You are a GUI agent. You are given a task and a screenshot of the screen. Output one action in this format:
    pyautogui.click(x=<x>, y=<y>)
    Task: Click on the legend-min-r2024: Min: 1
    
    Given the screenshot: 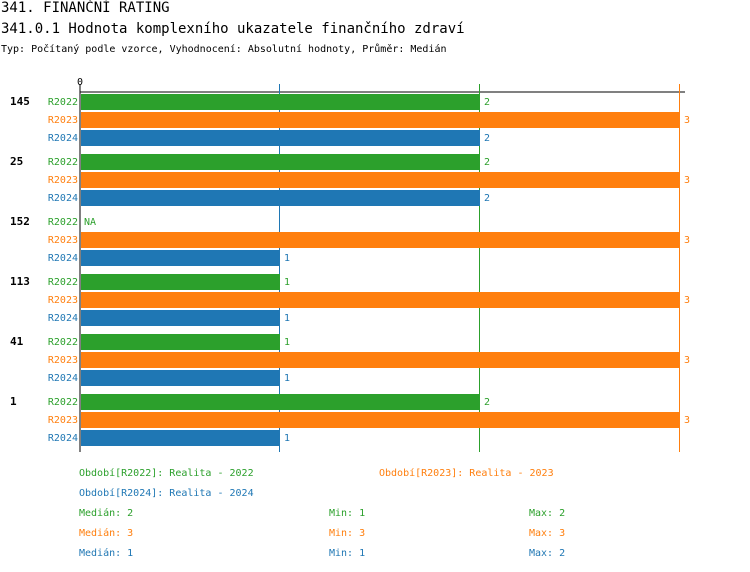 What is the action you would take?
    pyautogui.click(x=347, y=553)
    